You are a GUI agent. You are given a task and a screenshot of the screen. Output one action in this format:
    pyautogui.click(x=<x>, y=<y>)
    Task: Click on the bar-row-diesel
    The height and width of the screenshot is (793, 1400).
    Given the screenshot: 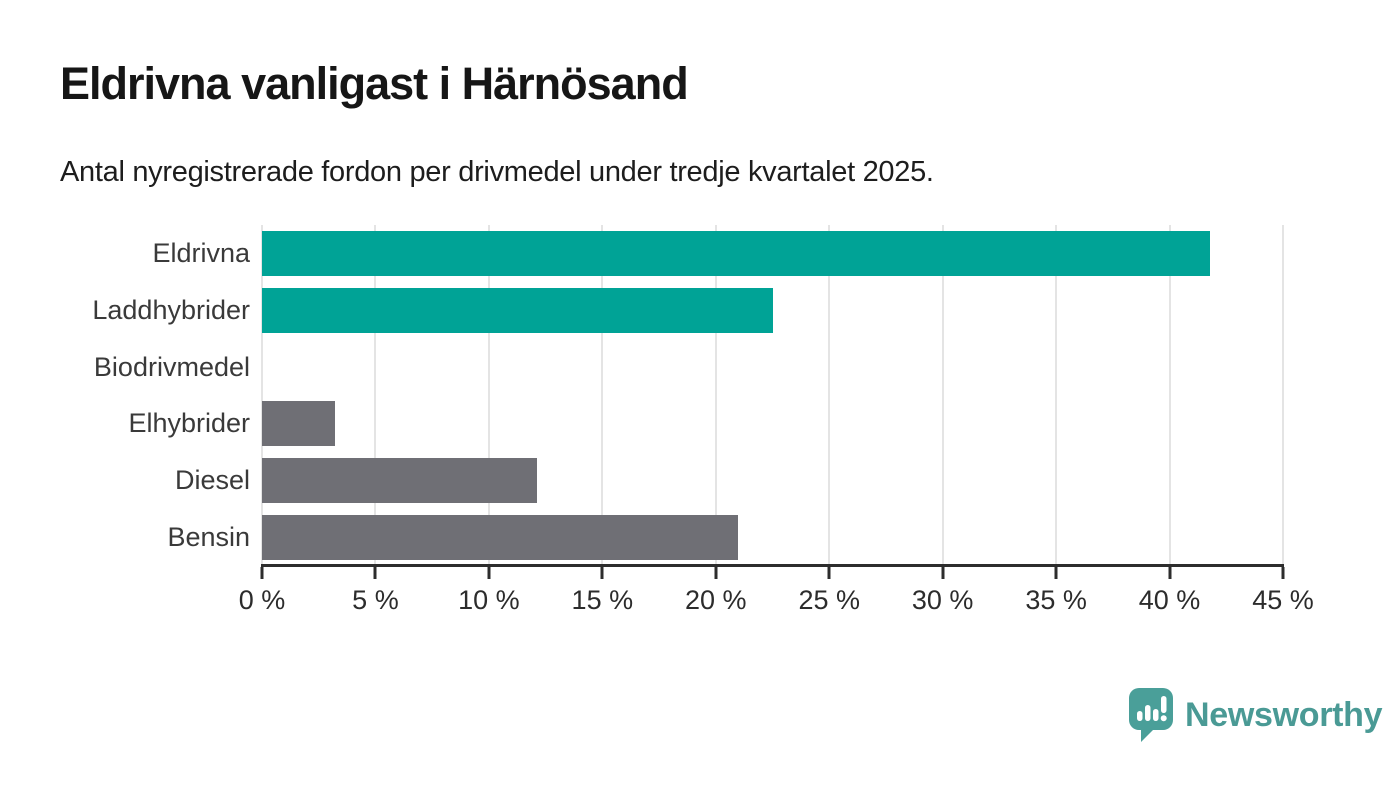 What is the action you would take?
    pyautogui.click(x=772, y=480)
    